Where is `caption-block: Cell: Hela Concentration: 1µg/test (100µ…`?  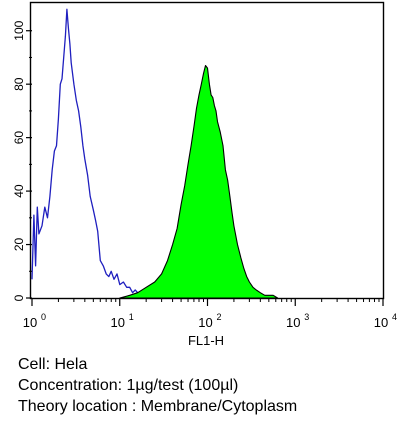 caption-block: Cell: Hela Concentration: 1µg/test (100µ… is located at coordinates (205, 385).